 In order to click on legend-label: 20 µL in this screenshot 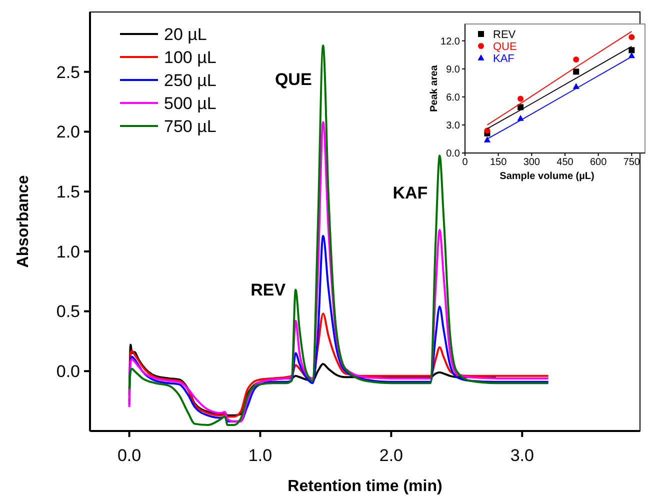, I will do `click(185, 34)`.